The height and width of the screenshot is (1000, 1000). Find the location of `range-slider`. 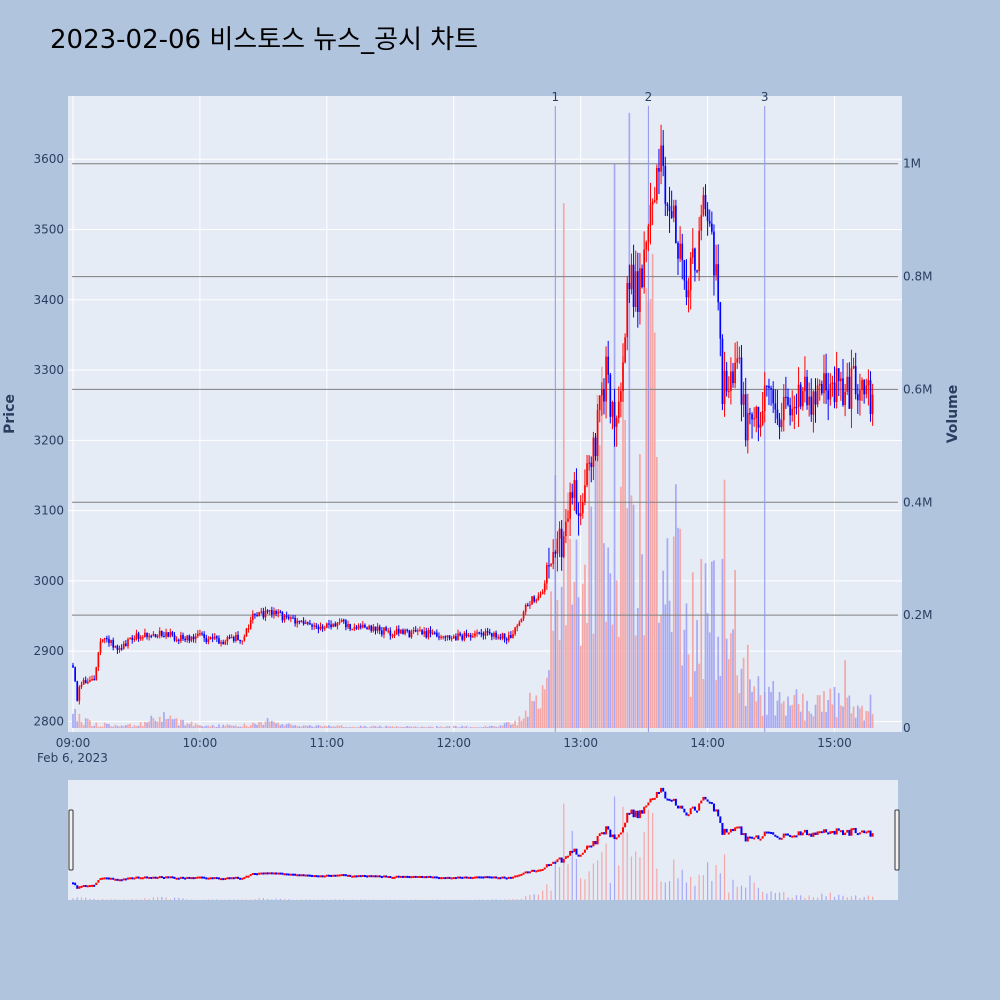

range-slider is located at coordinates (483, 840).